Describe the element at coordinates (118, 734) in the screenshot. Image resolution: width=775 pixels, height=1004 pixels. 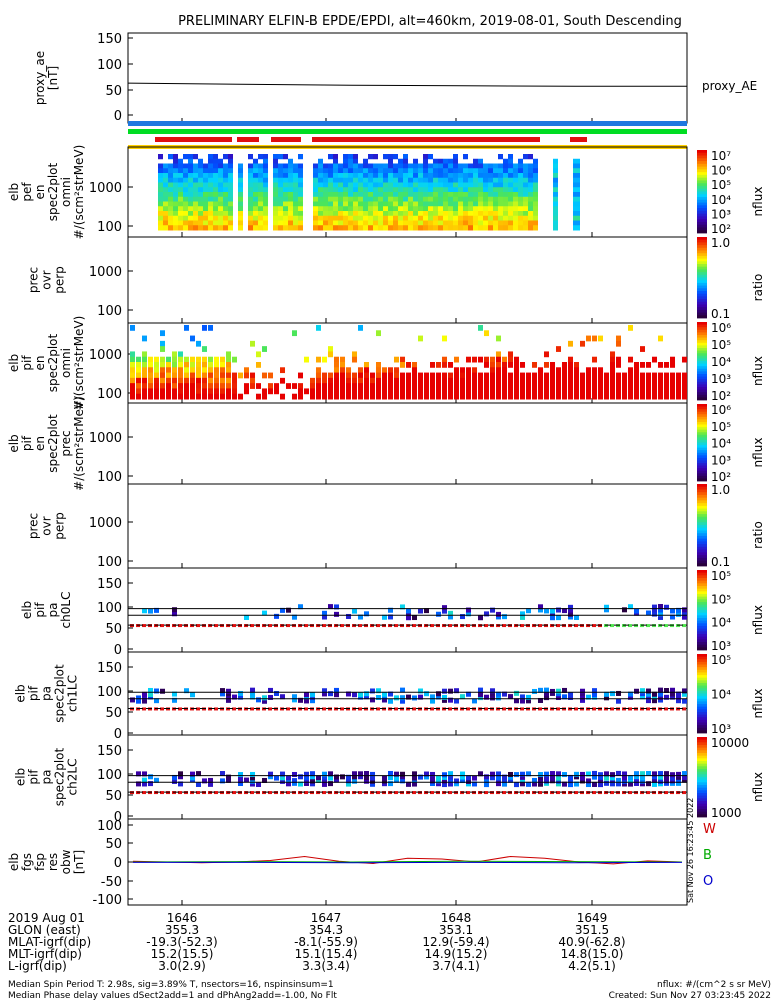
I see `y-tick-label: 0` at that location.